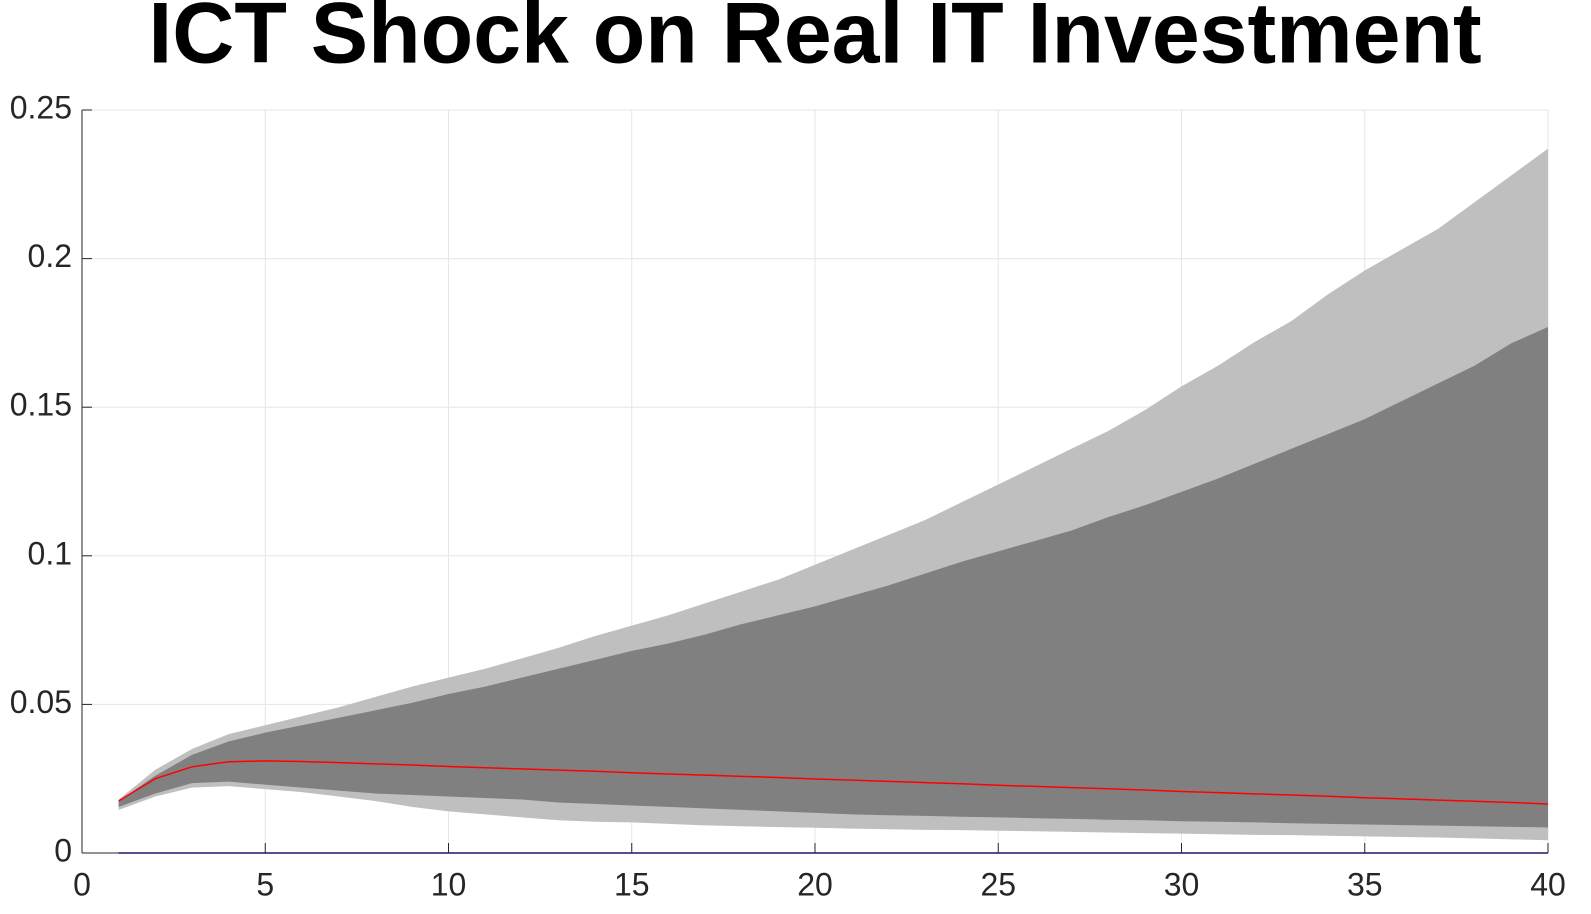 The image size is (1591, 914). I want to click on x-tick-label: 40, so click(1548, 884).